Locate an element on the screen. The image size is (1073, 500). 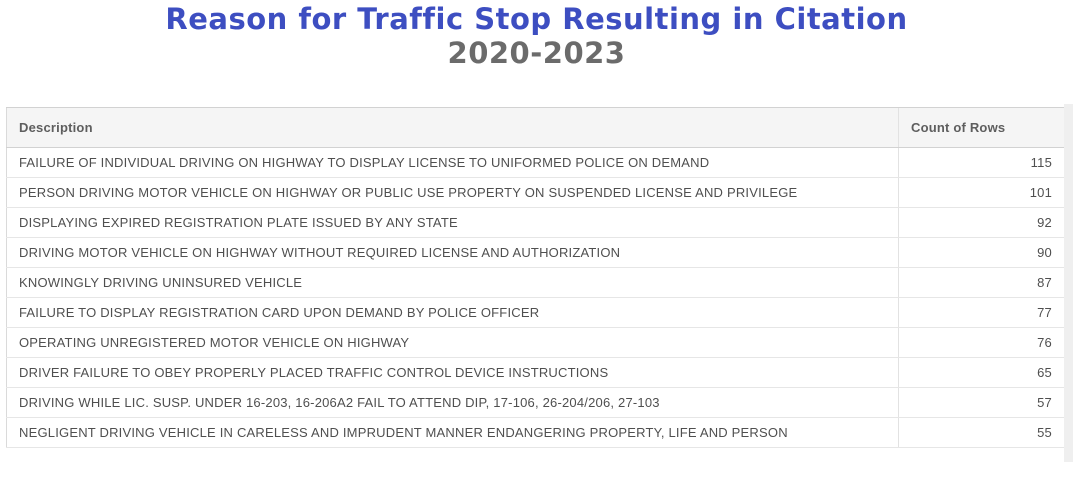
count-cell: 92 is located at coordinates (981, 222).